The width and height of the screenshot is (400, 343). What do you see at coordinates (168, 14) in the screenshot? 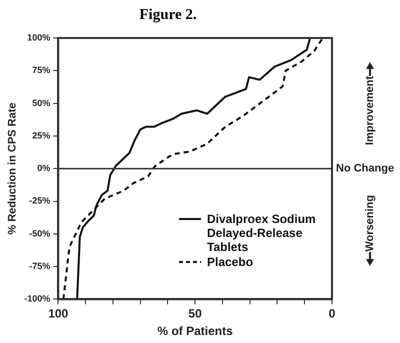
I see `chart-title: Figure 2.` at bounding box center [168, 14].